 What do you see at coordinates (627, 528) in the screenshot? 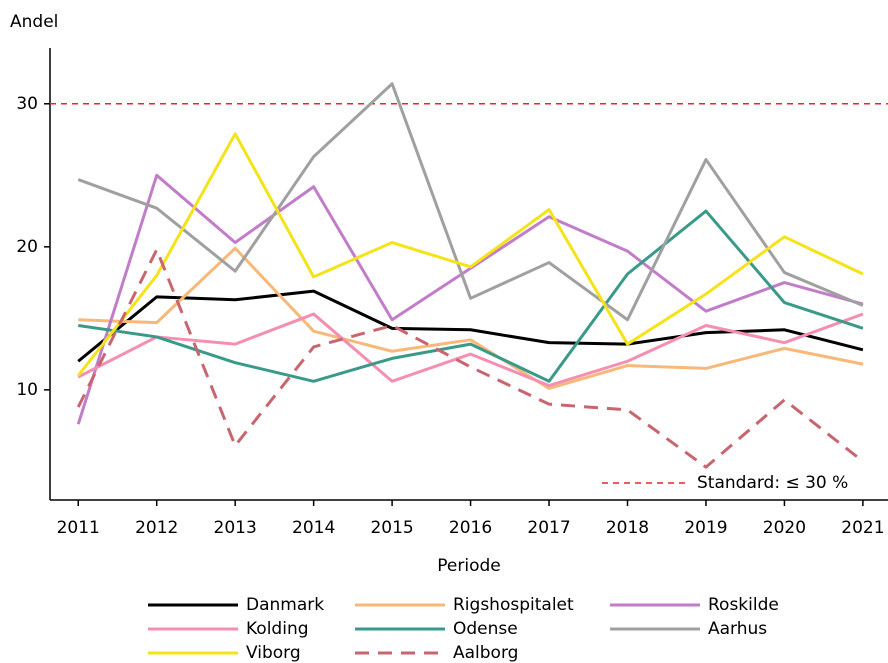
I see `x-tick-label: 2018` at bounding box center [627, 528].